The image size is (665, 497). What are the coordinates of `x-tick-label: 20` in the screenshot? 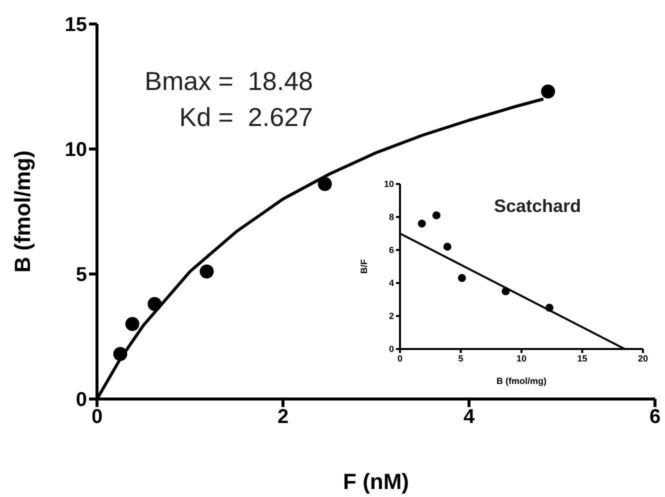 It's located at (643, 358).